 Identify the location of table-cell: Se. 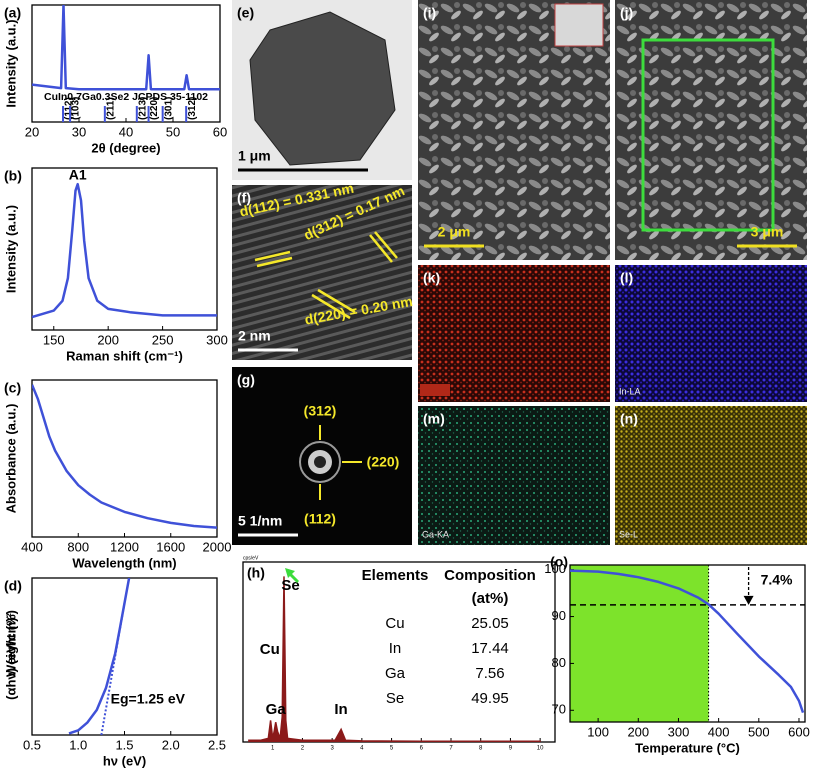
(395, 698).